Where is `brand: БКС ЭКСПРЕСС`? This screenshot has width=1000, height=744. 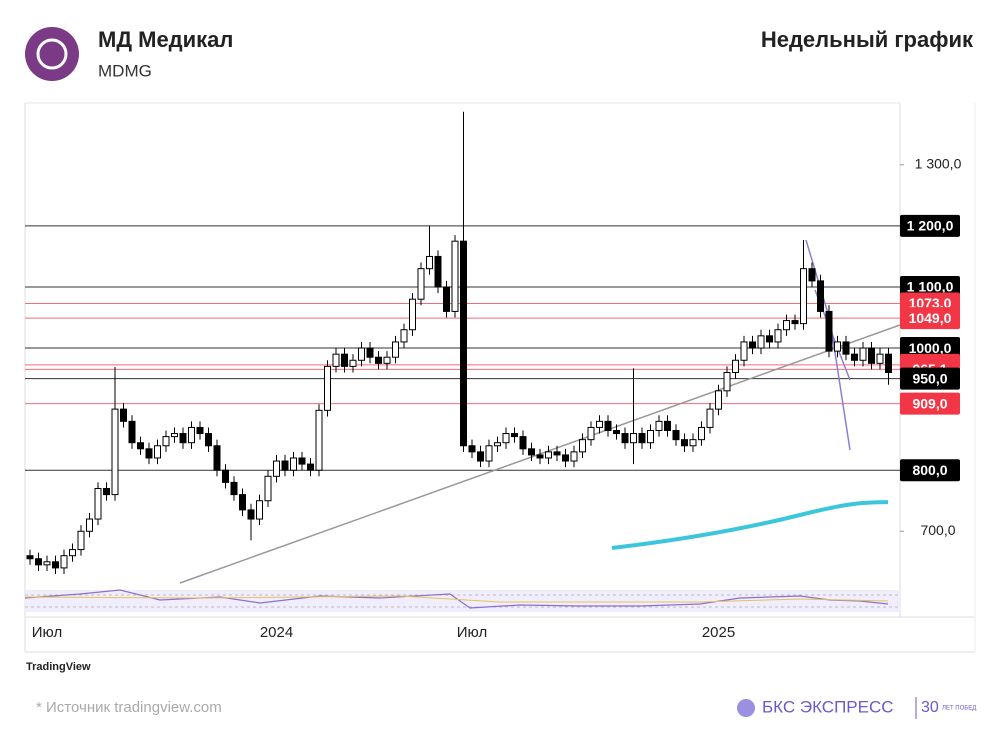
brand: БКС ЭКСПРЕСС is located at coordinates (828, 706).